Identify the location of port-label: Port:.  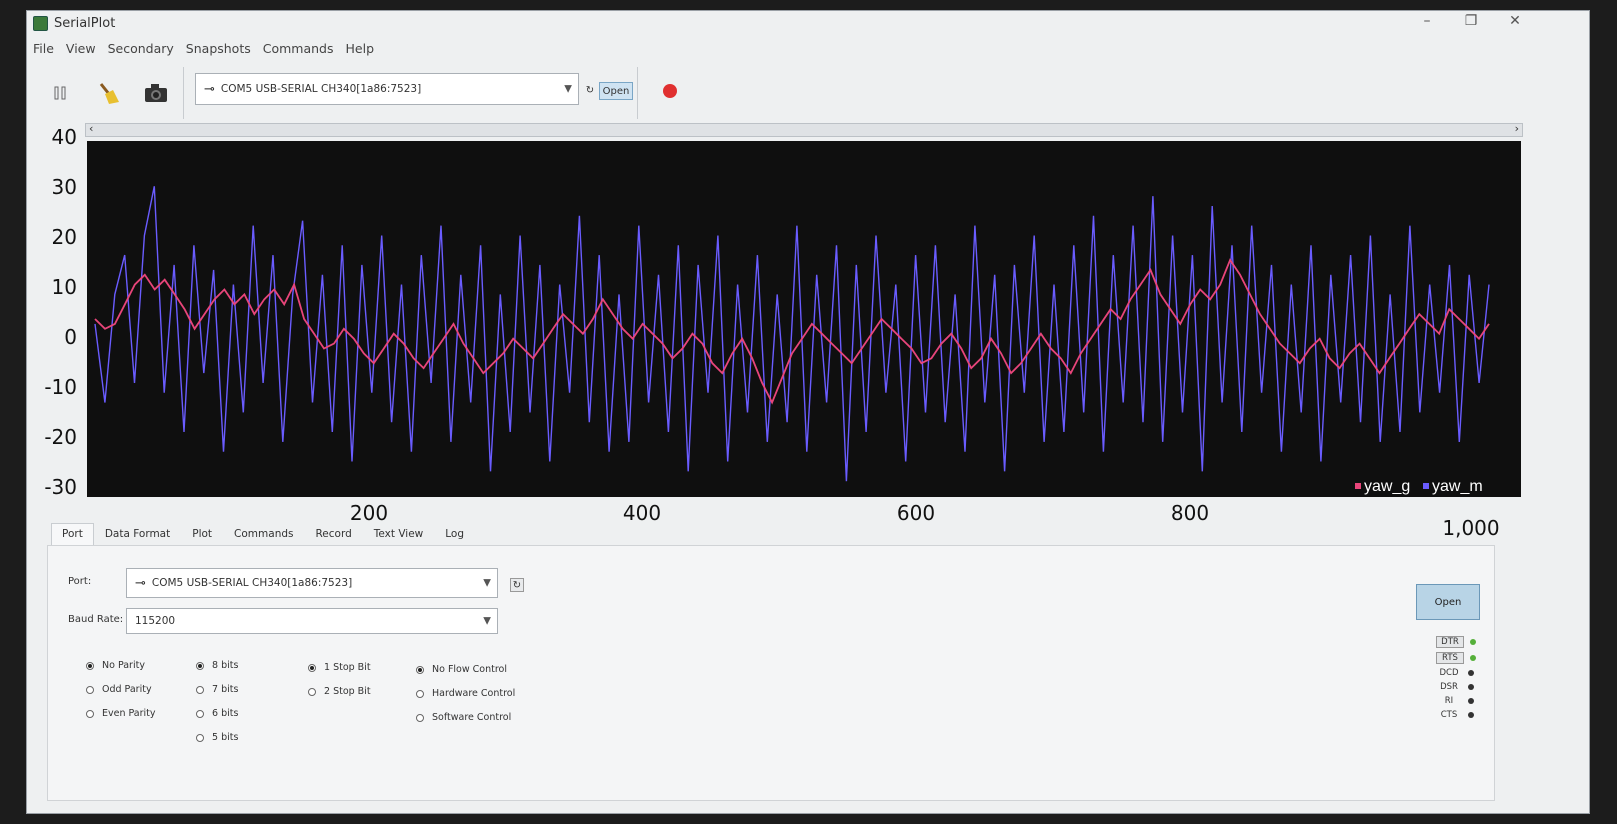
(80, 581).